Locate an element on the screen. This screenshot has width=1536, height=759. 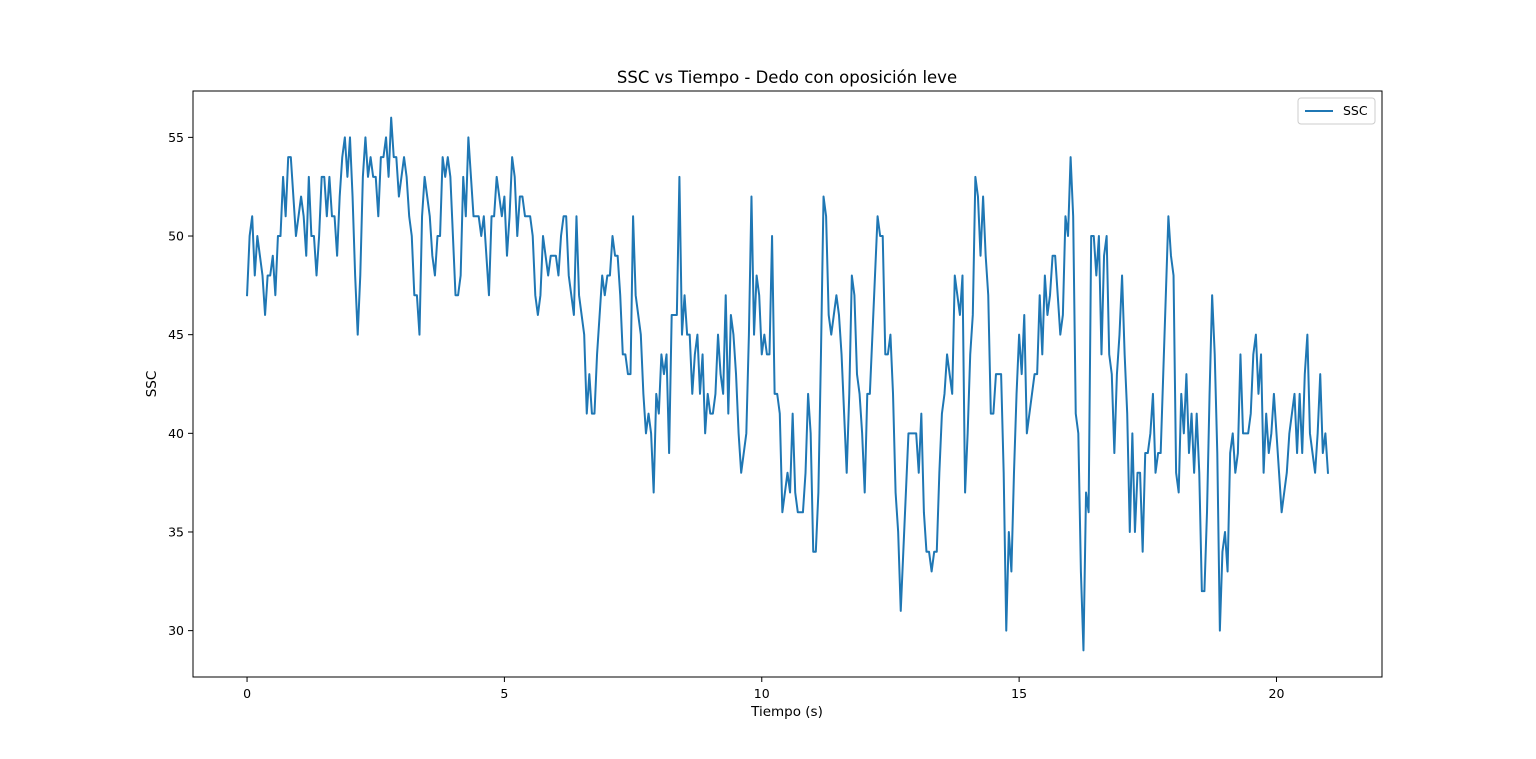
x-tick-label: 0 is located at coordinates (247, 693).